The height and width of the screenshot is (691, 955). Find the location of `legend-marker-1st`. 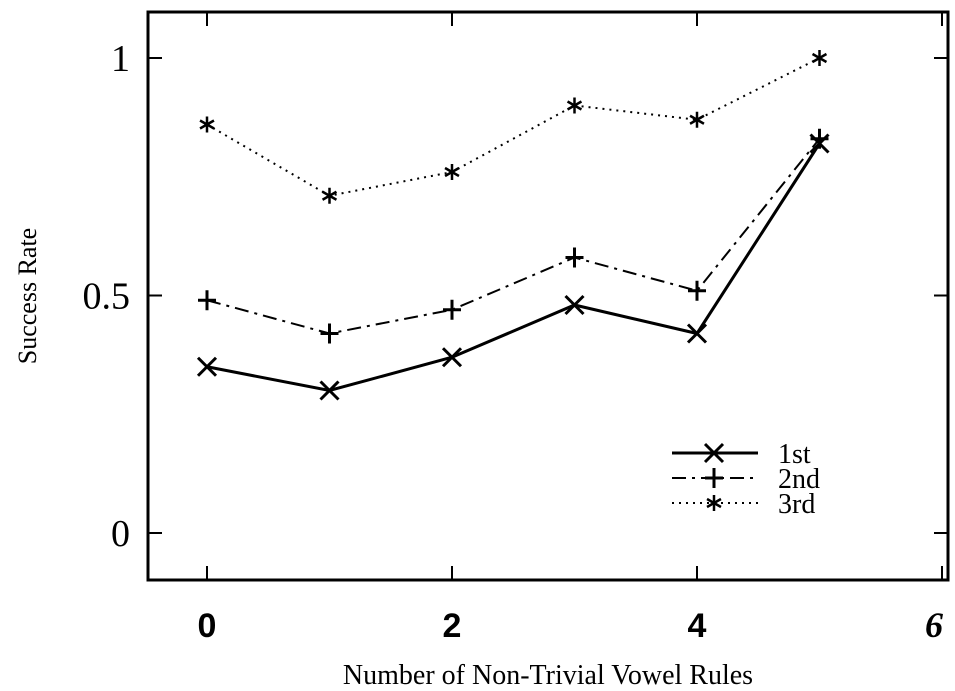

legend-marker-1st is located at coordinates (714, 453).